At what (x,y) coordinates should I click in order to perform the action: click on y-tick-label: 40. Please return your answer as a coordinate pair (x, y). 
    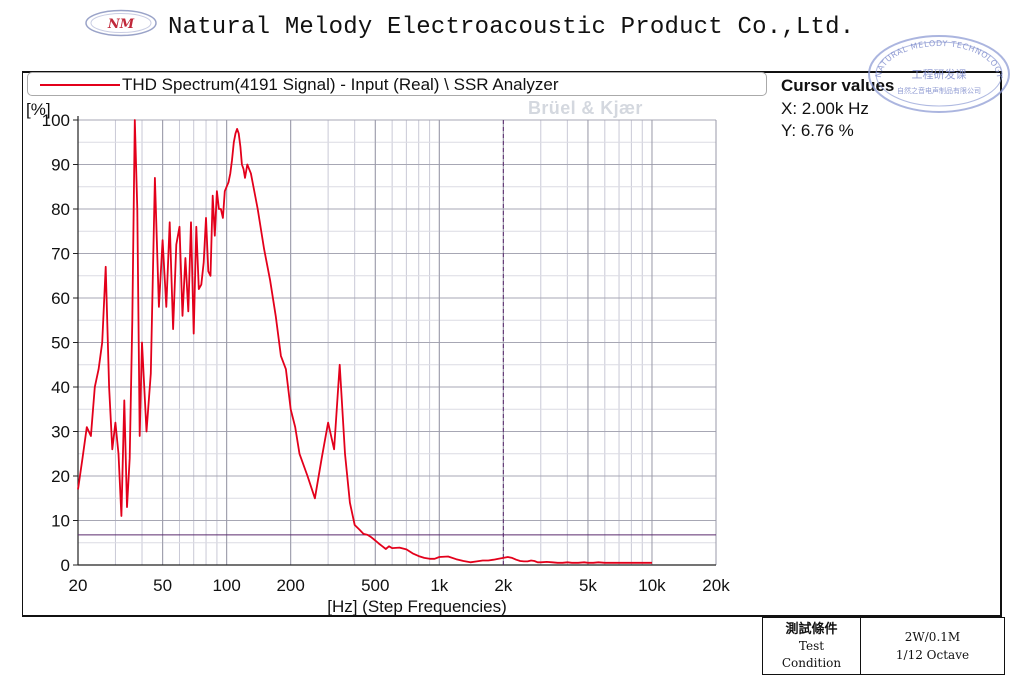
    Looking at the image, I should click on (60, 387).